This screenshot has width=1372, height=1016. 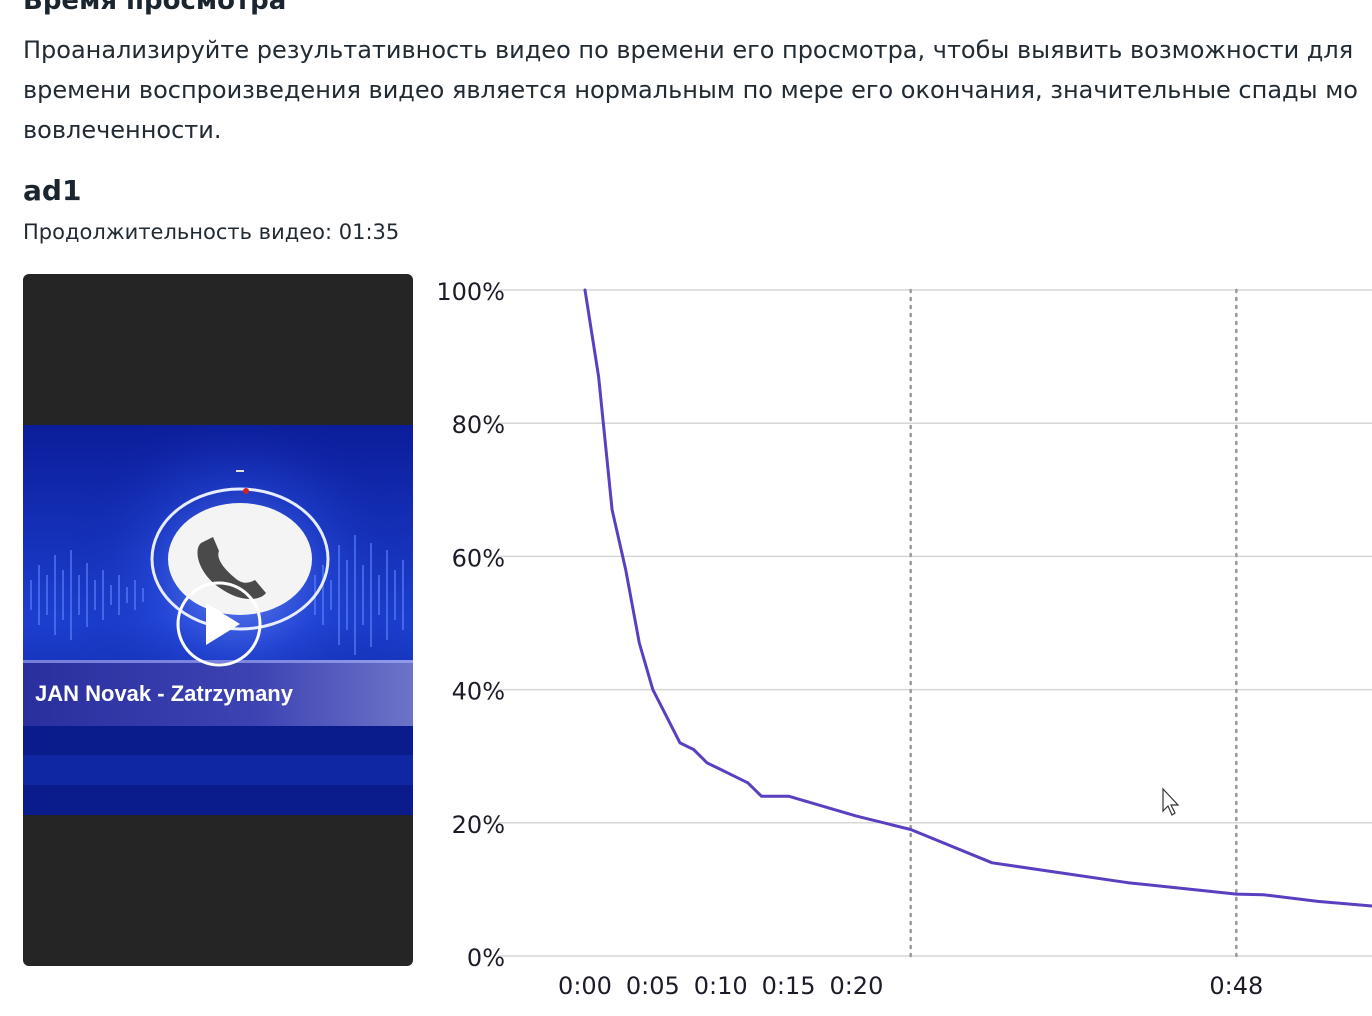 I want to click on play-icon, so click(x=219, y=624).